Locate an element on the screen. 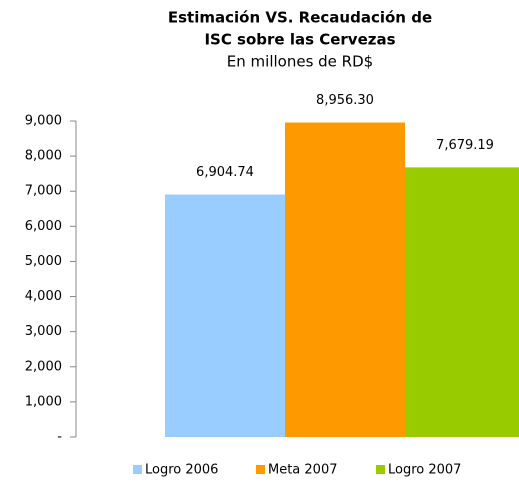  y-tick-label: 9,000 is located at coordinates (43, 121).